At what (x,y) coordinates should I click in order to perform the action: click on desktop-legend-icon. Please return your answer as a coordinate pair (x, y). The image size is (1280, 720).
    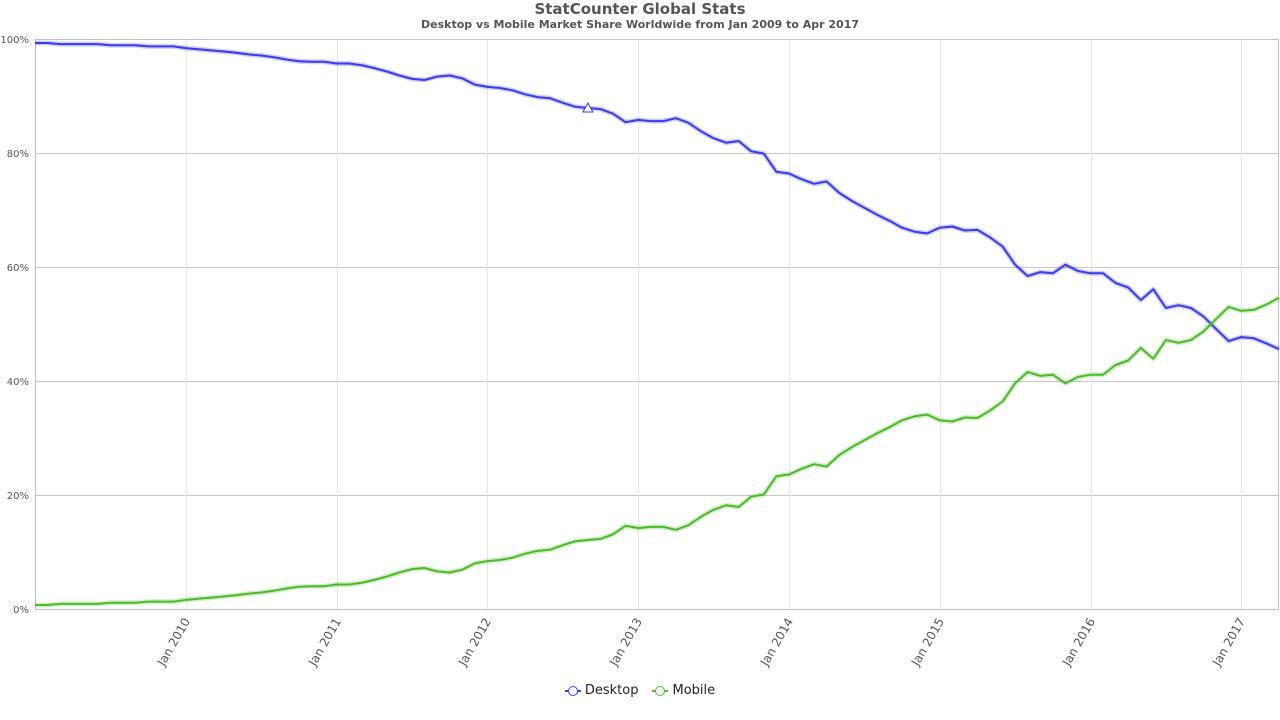
    Looking at the image, I should click on (572, 691).